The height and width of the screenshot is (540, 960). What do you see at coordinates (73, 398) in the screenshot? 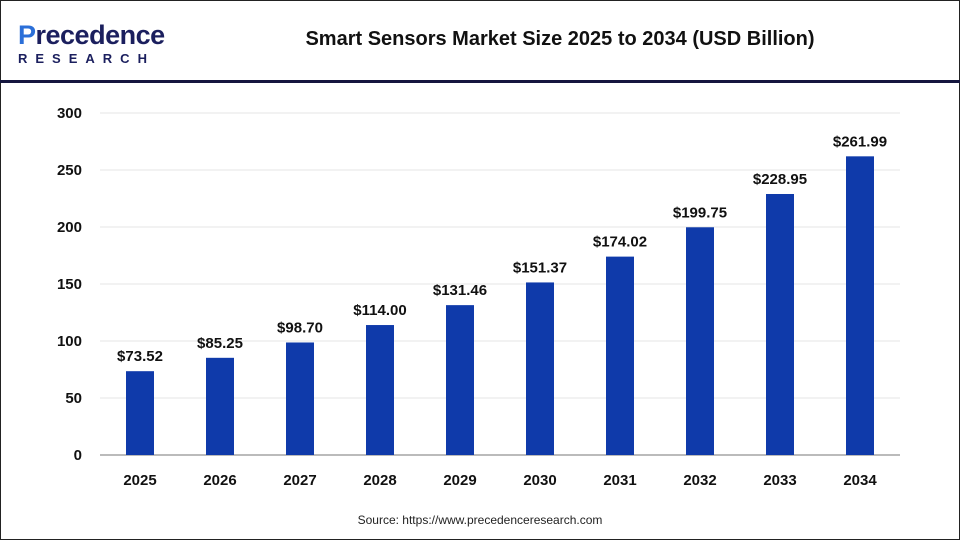
I see `y-tick-label: 50` at bounding box center [73, 398].